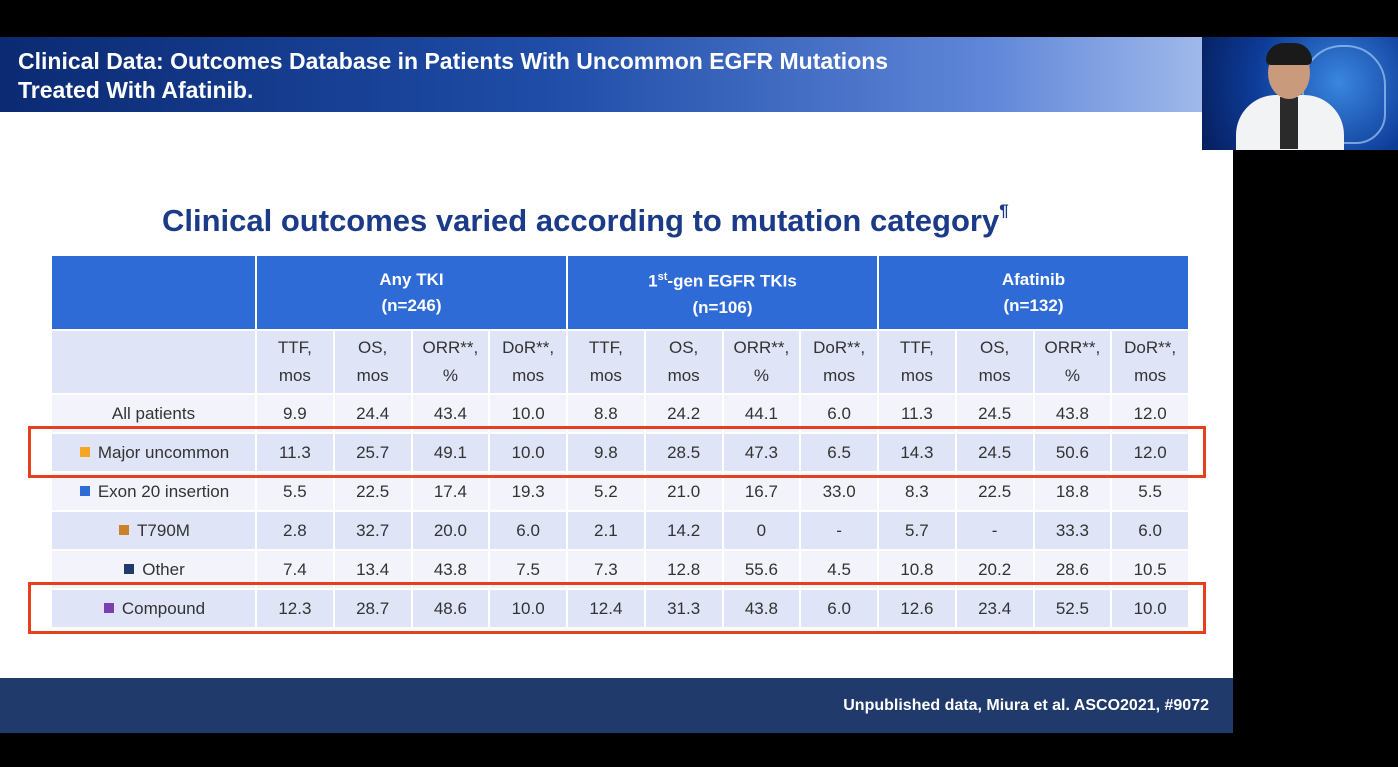 The width and height of the screenshot is (1398, 767). I want to click on row-label-text: Other, so click(163, 569).